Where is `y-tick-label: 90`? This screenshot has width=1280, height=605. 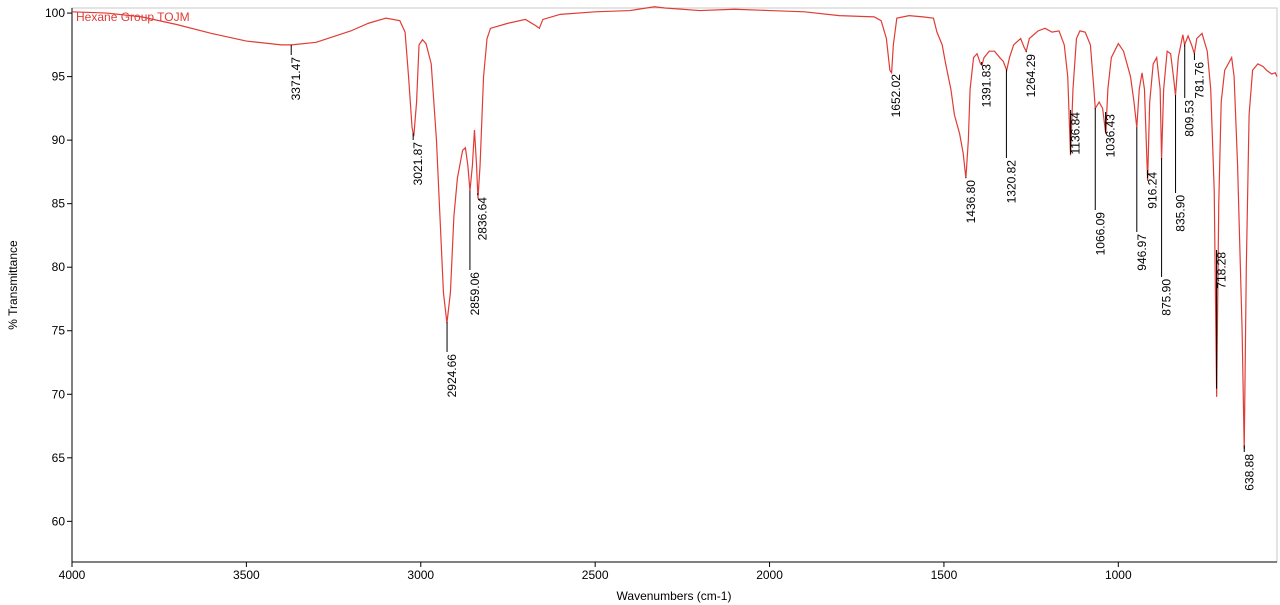 y-tick-label: 90 is located at coordinates (59, 140).